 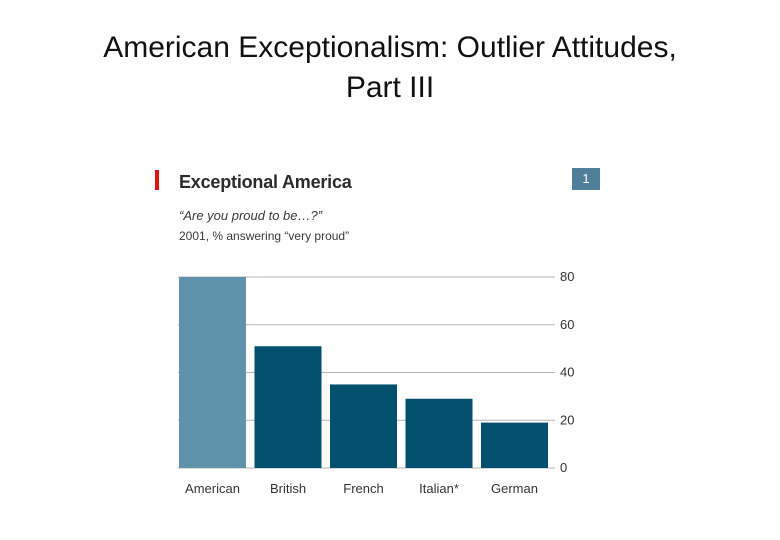 What do you see at coordinates (288, 407) in the screenshot?
I see `bar-british` at bounding box center [288, 407].